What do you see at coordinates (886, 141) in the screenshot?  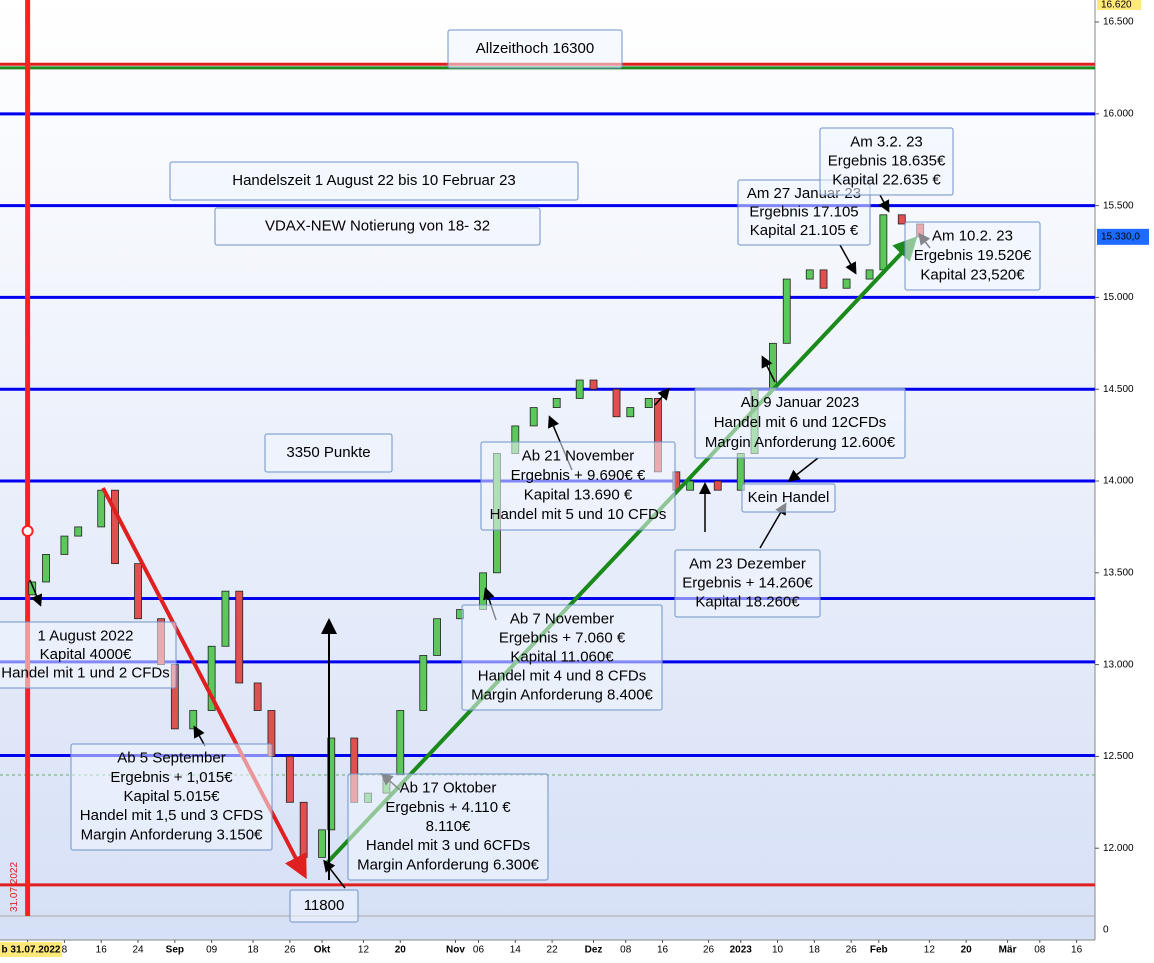 I see `annotation-text: Am 3.2. 23` at bounding box center [886, 141].